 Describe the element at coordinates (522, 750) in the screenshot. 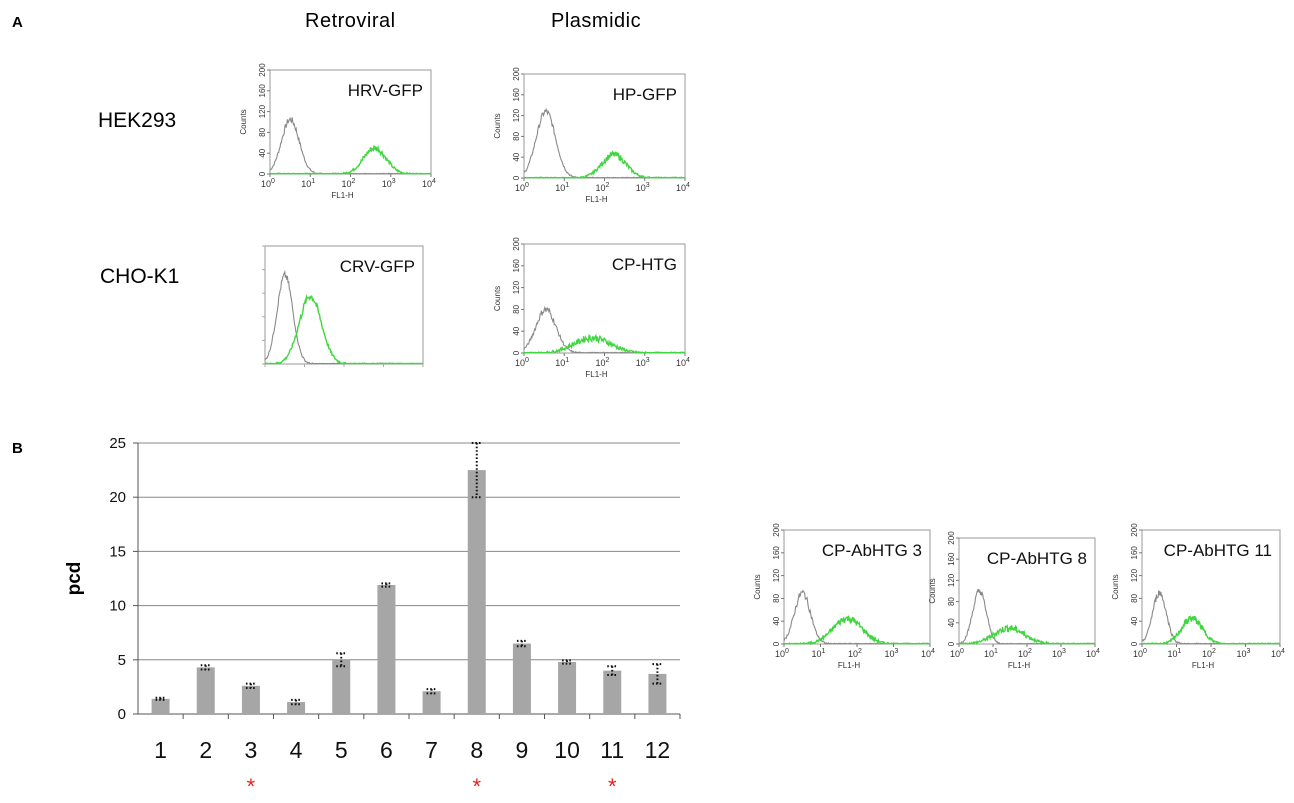

I see `x-tick-label-9: 9` at that location.